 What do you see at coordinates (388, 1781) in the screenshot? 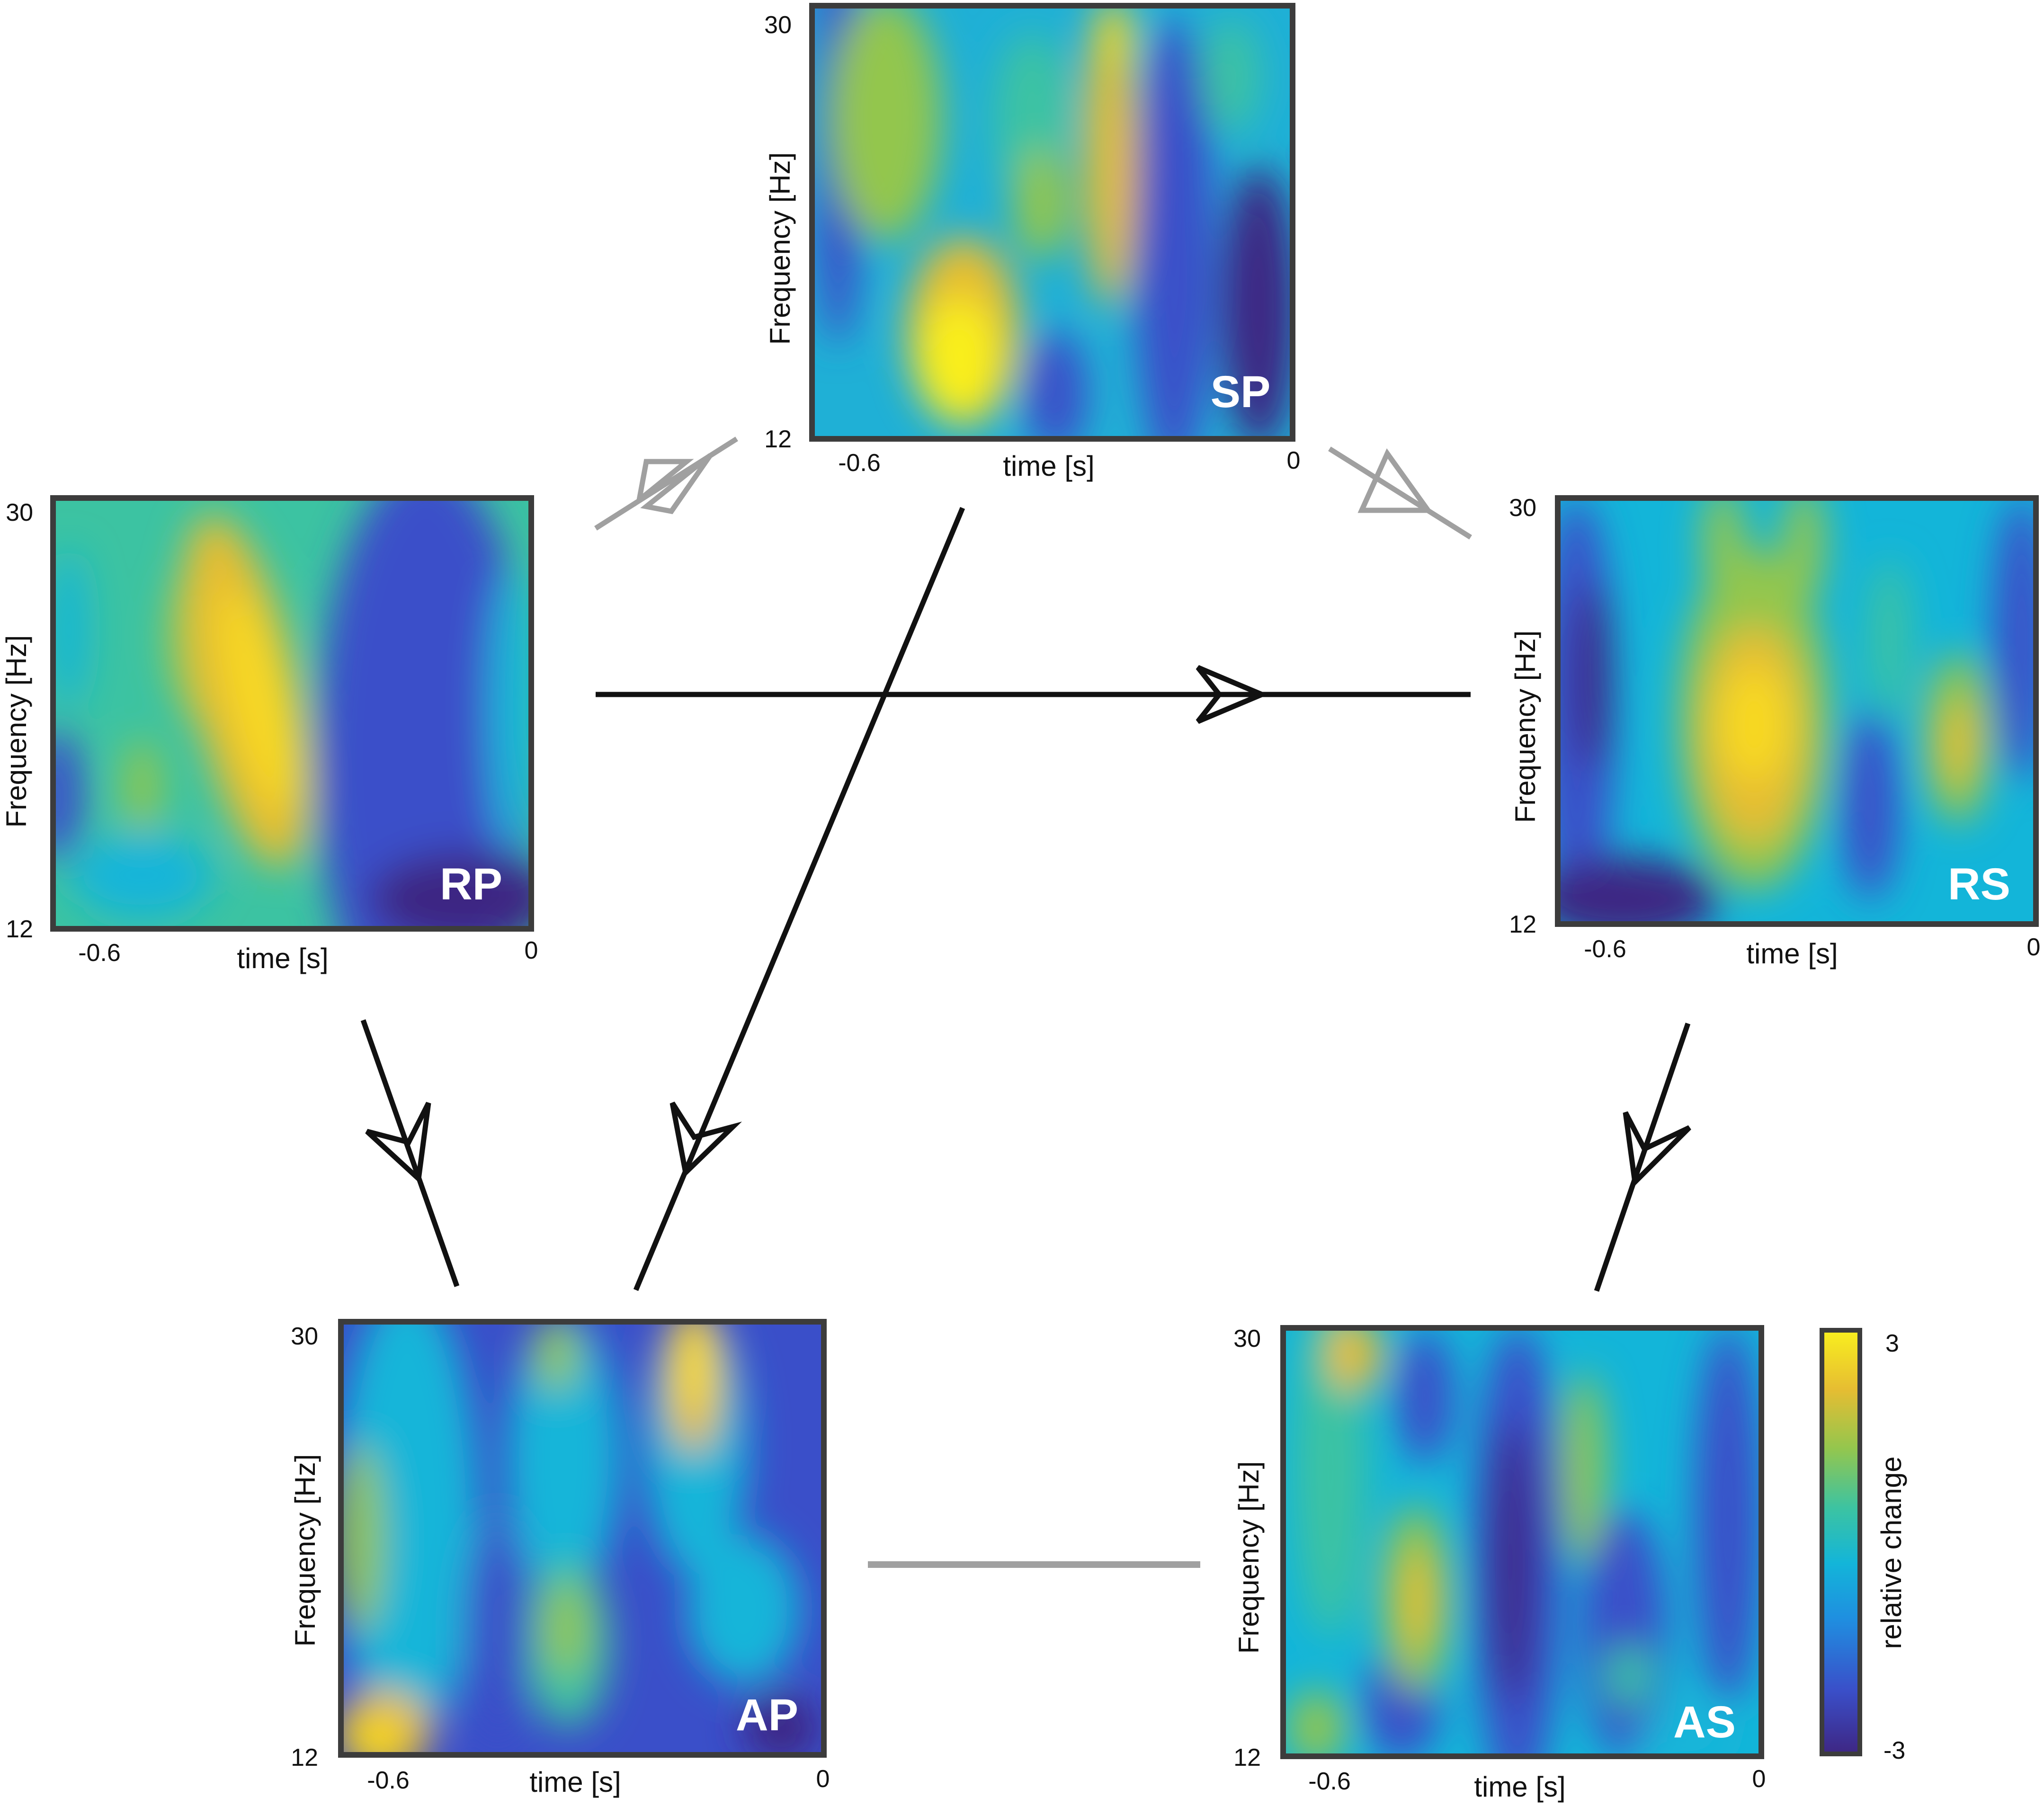
I see `x-tick-left-ap: -0.6` at bounding box center [388, 1781].